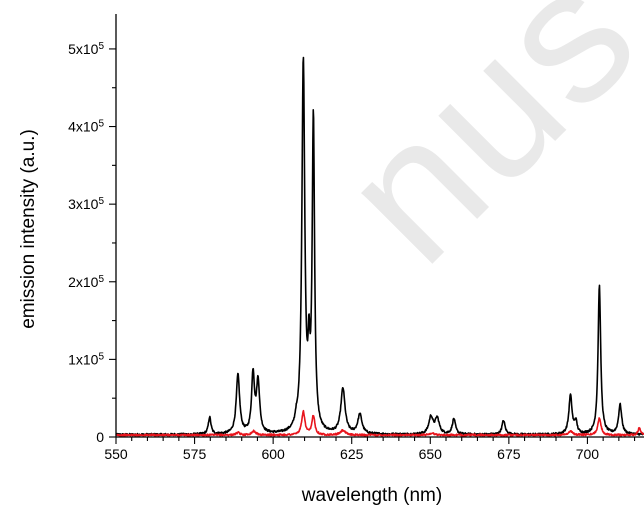  I want to click on x-tick-label: 650, so click(431, 454).